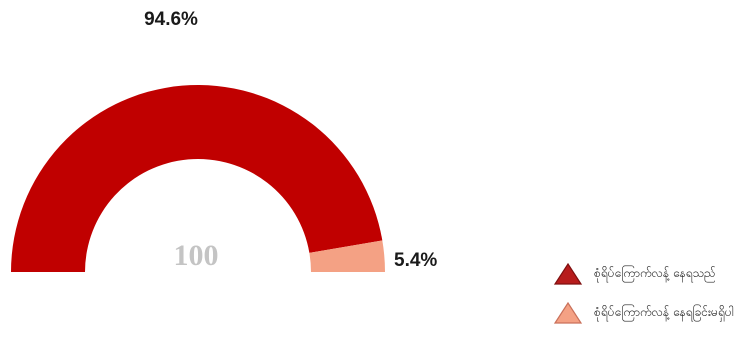 The image size is (751, 341). I want to click on slice-value-label-0: 94.6%, so click(171, 19).